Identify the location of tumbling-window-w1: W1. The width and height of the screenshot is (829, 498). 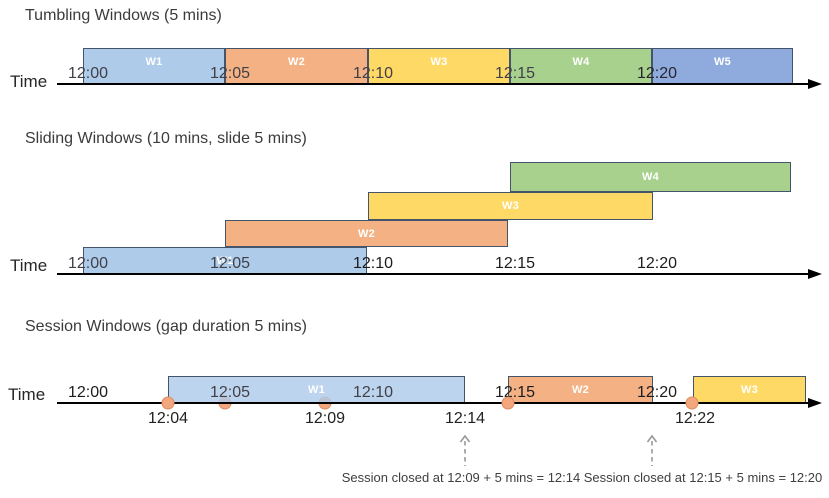
(154, 66).